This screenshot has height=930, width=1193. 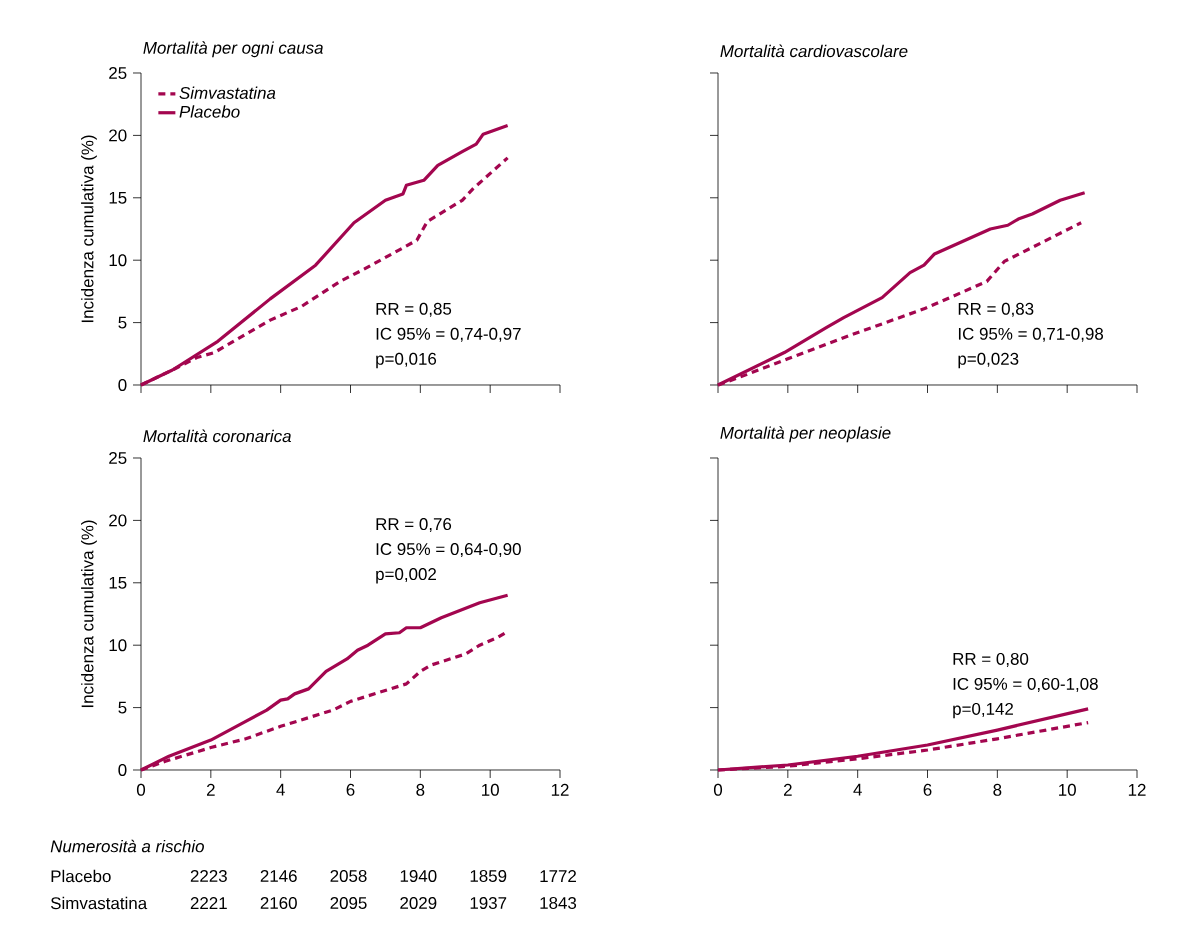 I want to click on chart-title: Mortalità coronarica, so click(x=217, y=436).